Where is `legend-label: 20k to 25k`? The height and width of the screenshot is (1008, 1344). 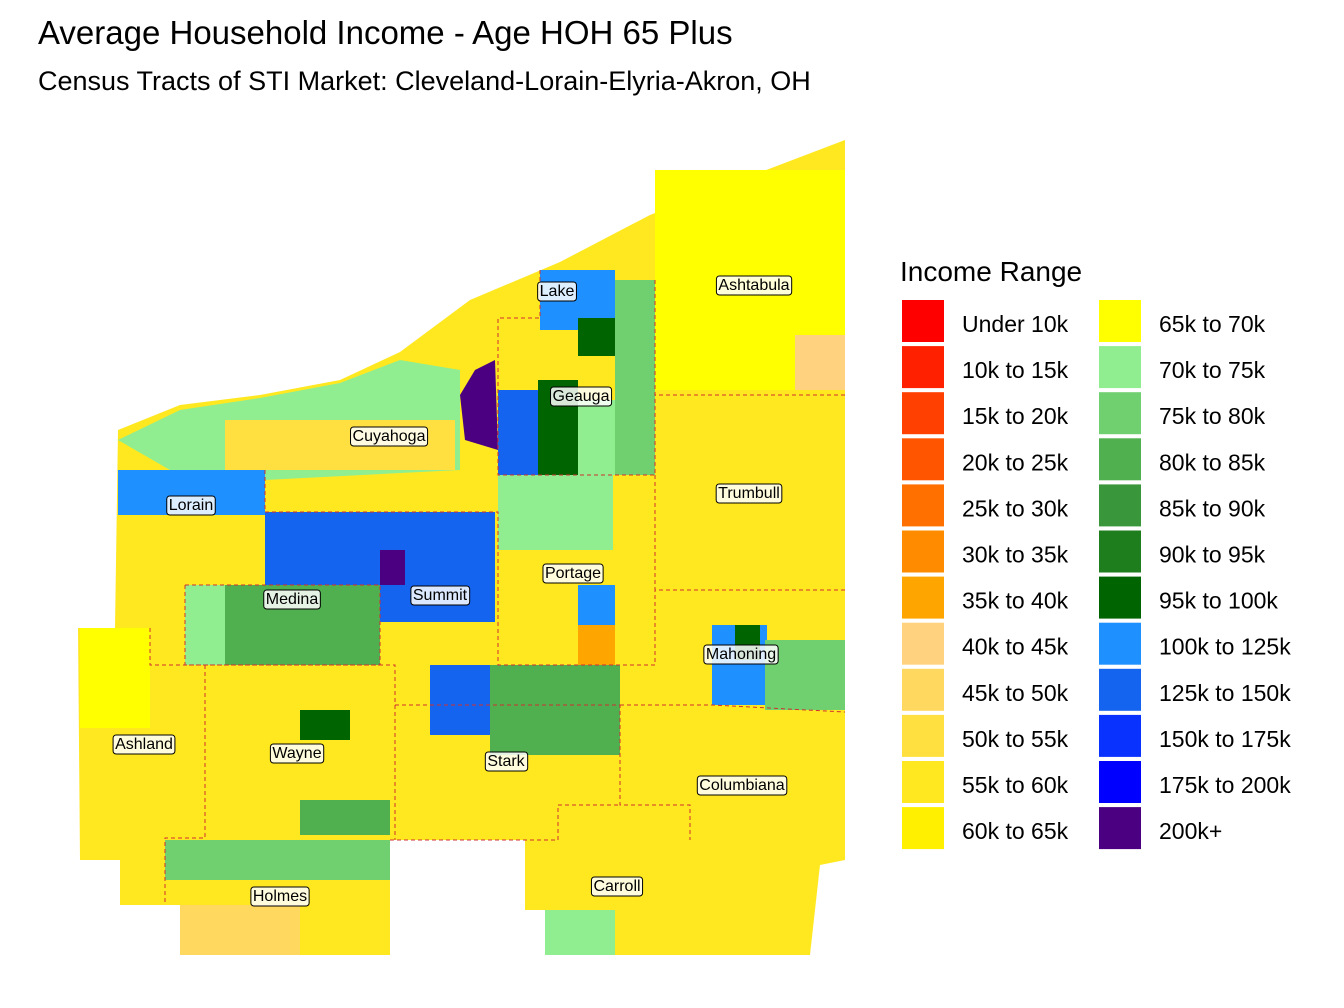
legend-label: 20k to 25k is located at coordinates (1015, 462).